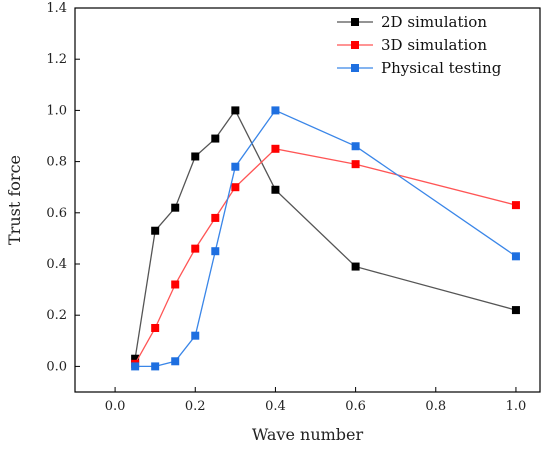  What do you see at coordinates (56, 59) in the screenshot?
I see `y-tick-label: 1.2` at bounding box center [56, 59].